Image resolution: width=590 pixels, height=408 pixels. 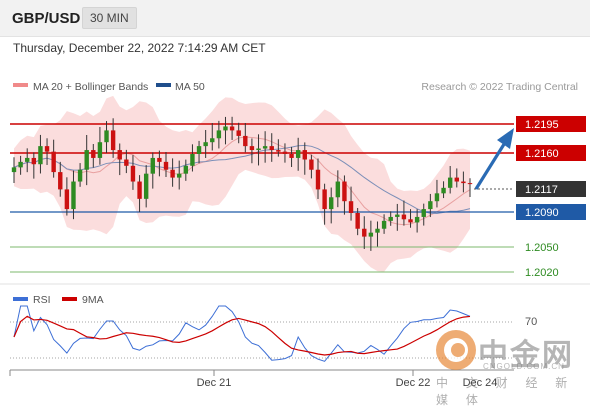 What do you see at coordinates (20, 85) in the screenshot?
I see `legend-bollinger-swatch` at bounding box center [20, 85].